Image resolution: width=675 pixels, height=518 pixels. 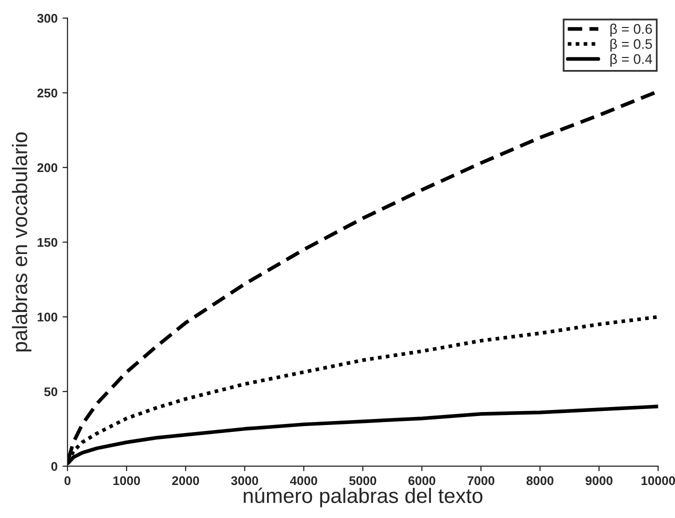 I want to click on x-tick-label: 0, so click(x=67, y=481).